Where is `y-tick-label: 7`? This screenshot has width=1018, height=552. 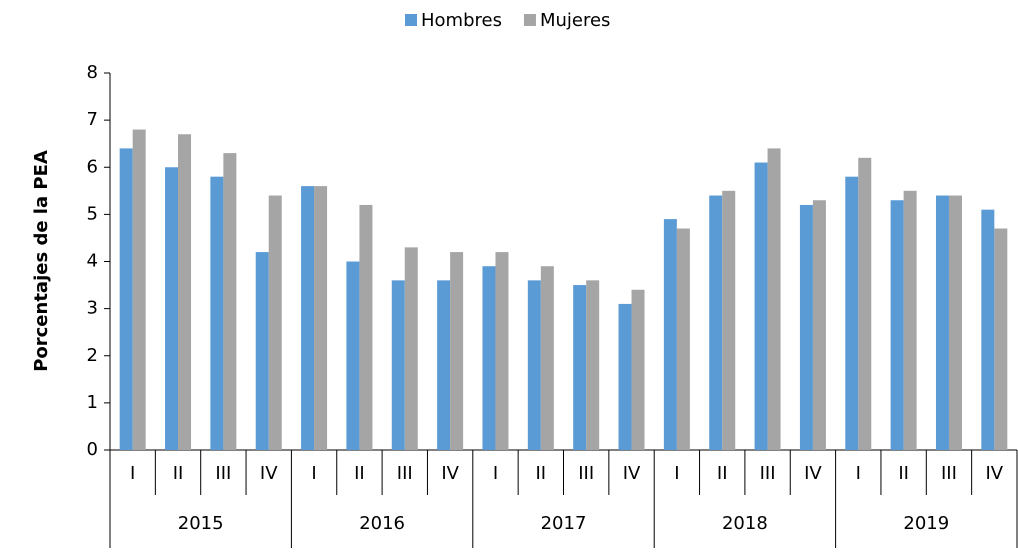
y-tick-label: 7 is located at coordinates (92, 119).